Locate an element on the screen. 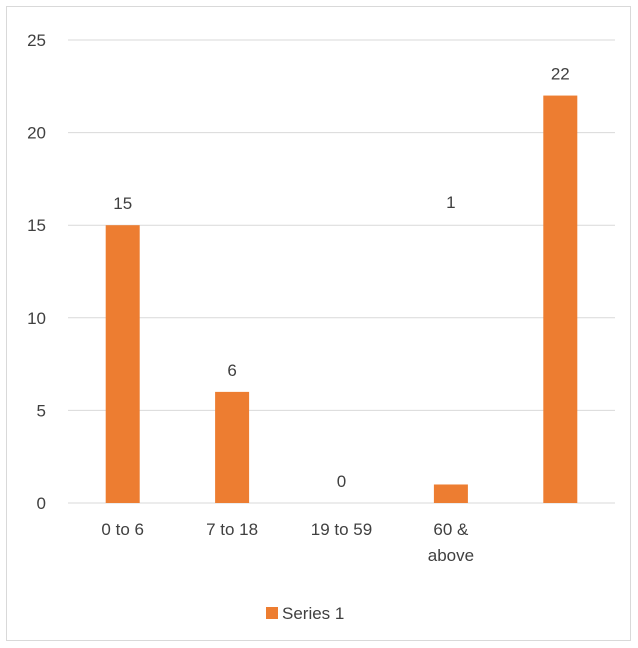  y-tick-label: 10 is located at coordinates (36, 318).